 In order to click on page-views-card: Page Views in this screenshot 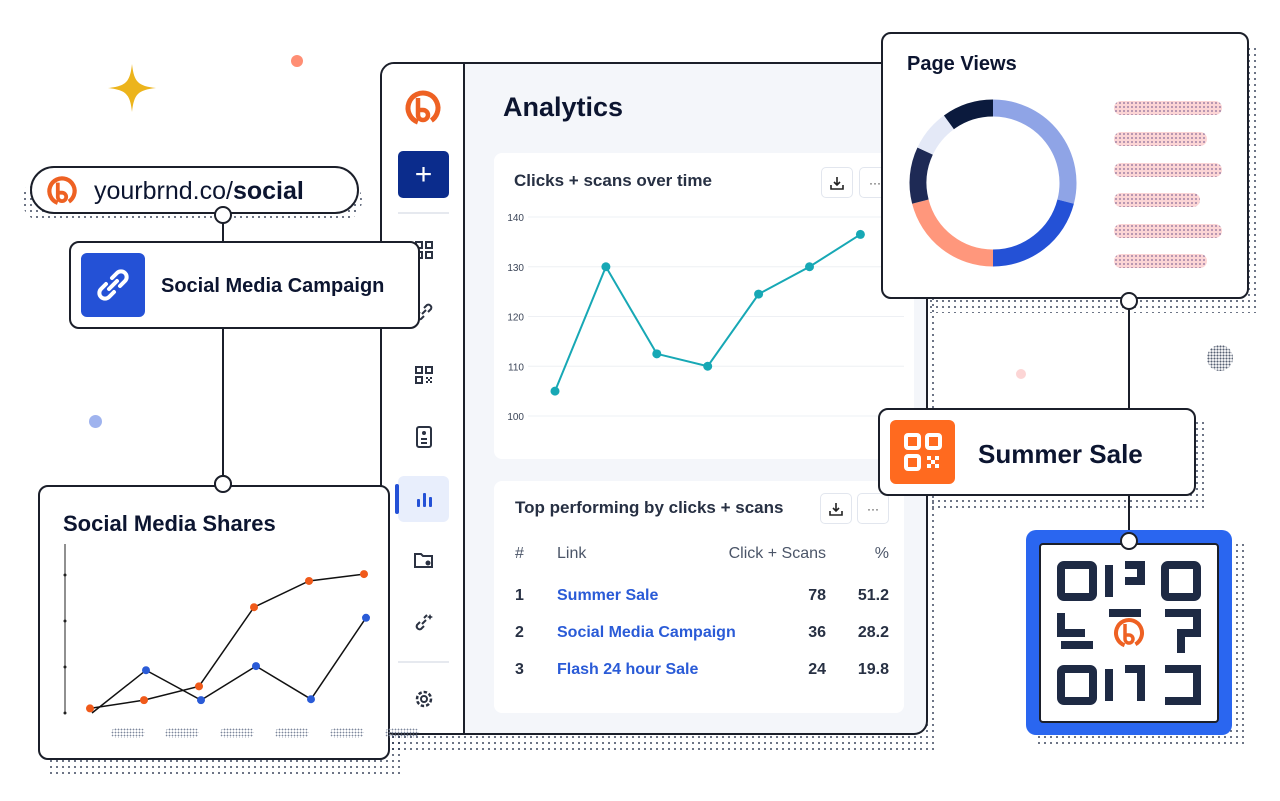, I will do `click(1065, 165)`.